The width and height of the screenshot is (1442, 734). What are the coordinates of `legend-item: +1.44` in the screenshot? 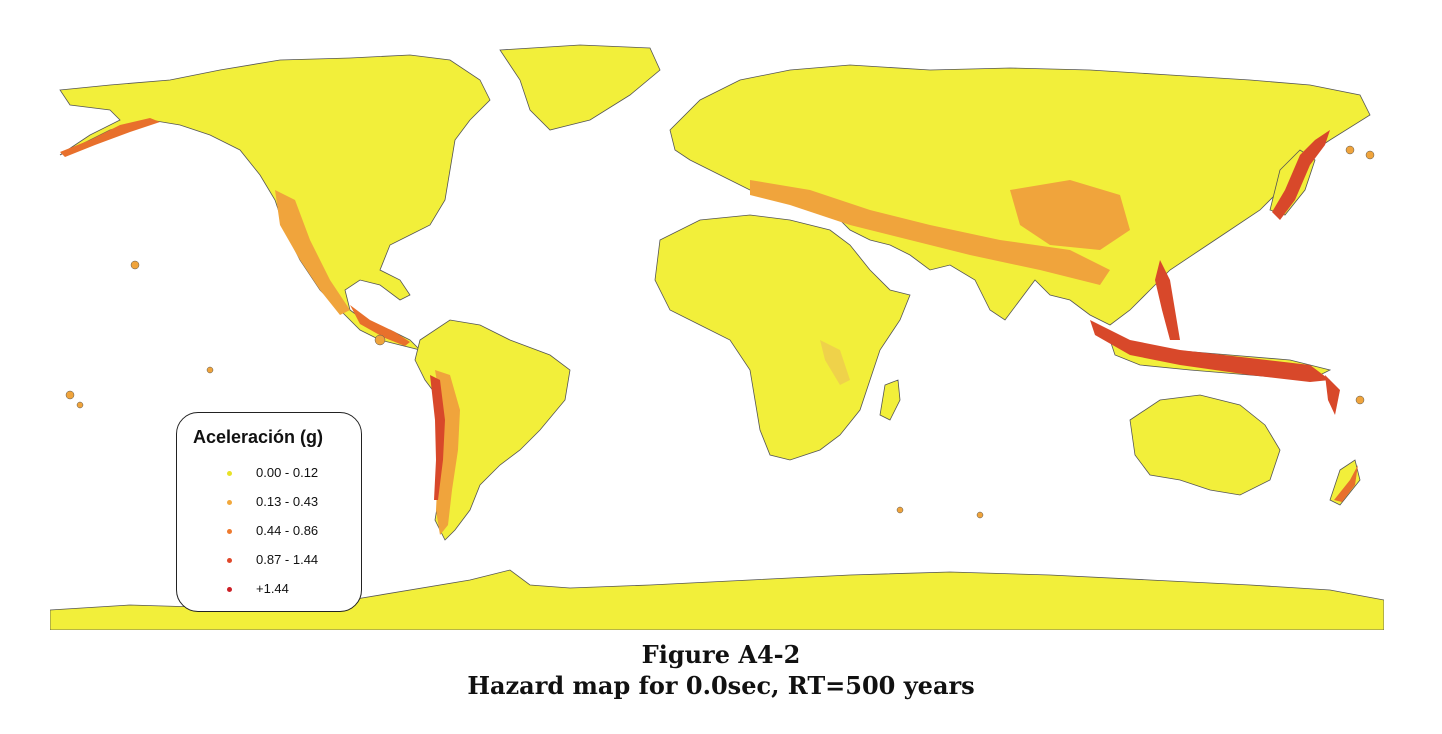 It's located at (258, 589).